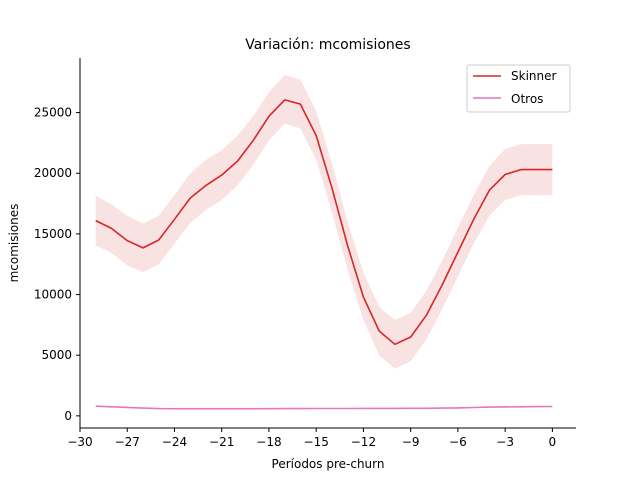 This screenshot has height=480, width=640. Describe the element at coordinates (505, 442) in the screenshot. I see `x-tick-label: −3` at that location.